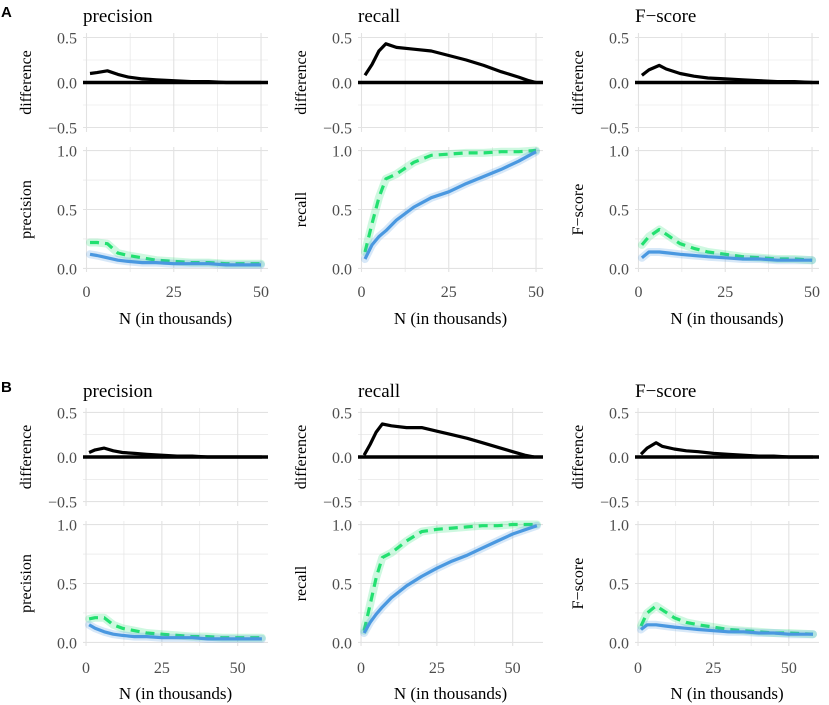 The height and width of the screenshot is (705, 829). What do you see at coordinates (619, 211) in the screenshot?
I see `y-tick-label-a3-bottom: 0.5` at bounding box center [619, 211].